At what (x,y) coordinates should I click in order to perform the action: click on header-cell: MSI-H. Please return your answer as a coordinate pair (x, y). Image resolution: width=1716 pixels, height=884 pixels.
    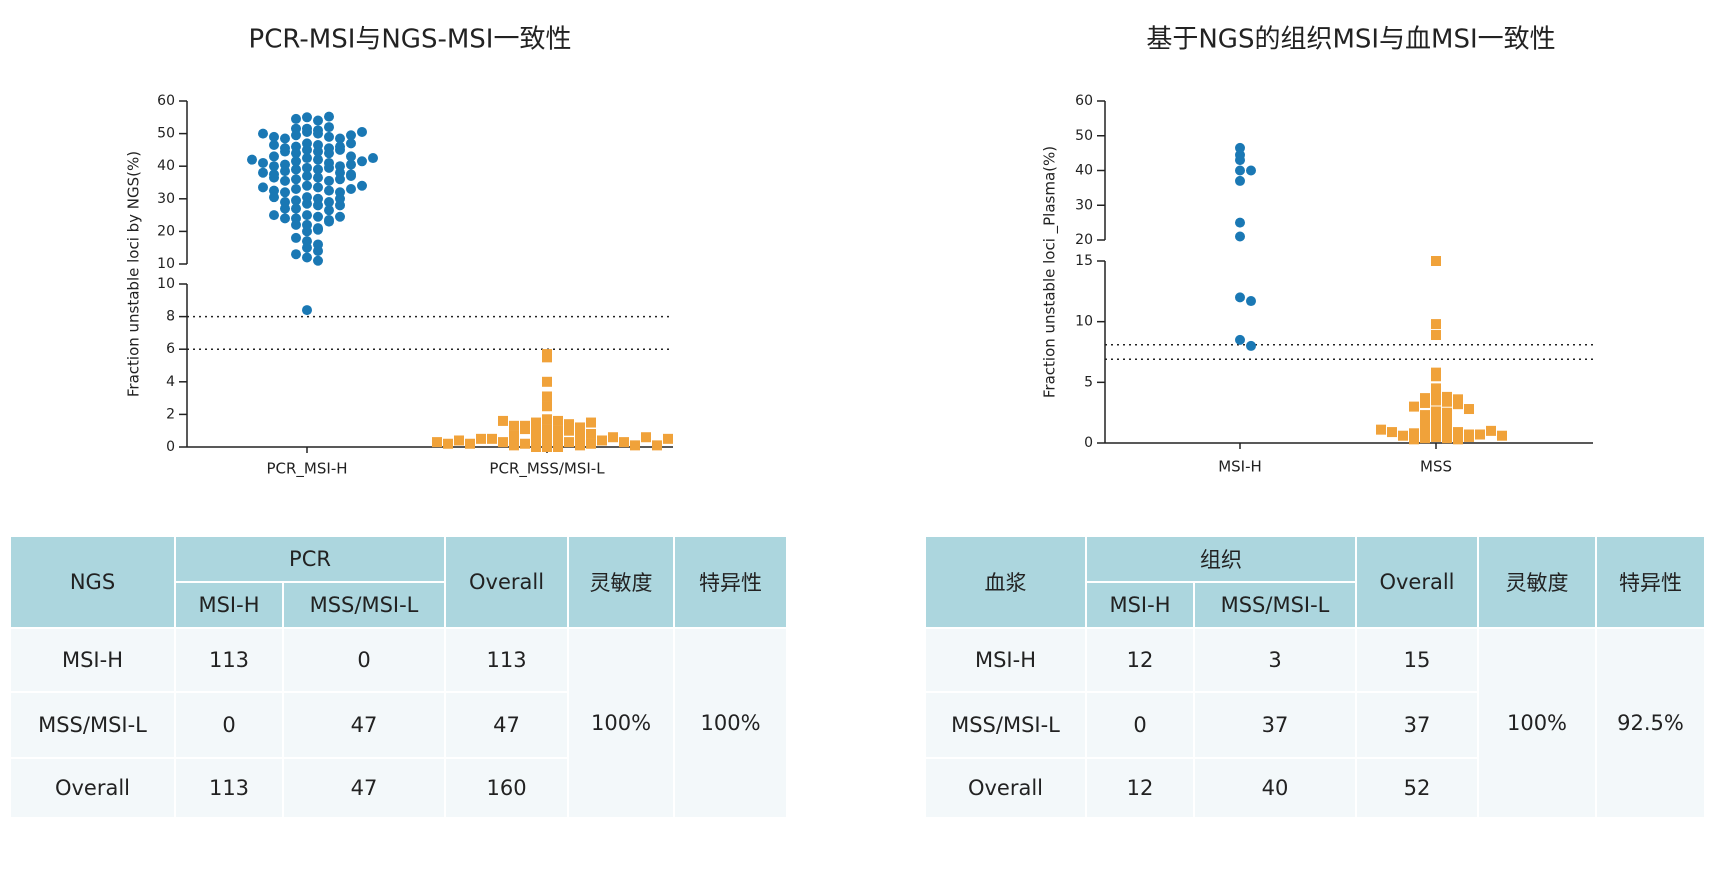
    Looking at the image, I should click on (1140, 605).